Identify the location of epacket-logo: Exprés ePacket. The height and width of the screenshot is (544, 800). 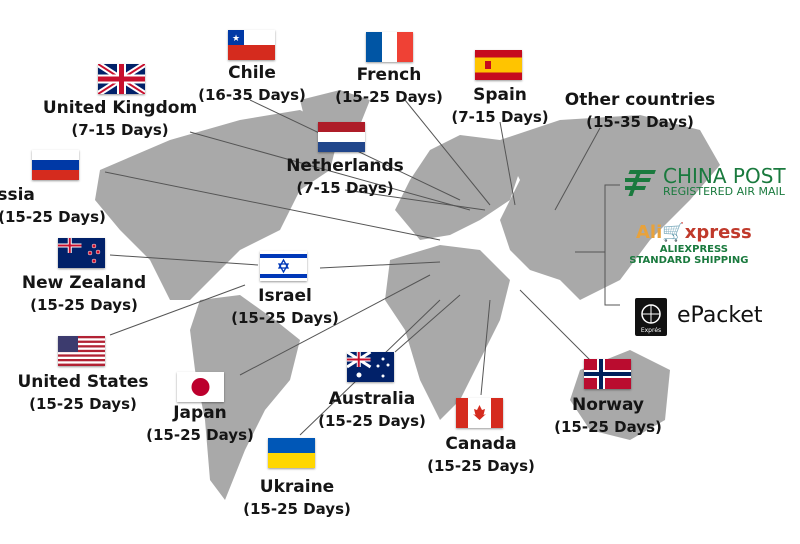
(699, 315).